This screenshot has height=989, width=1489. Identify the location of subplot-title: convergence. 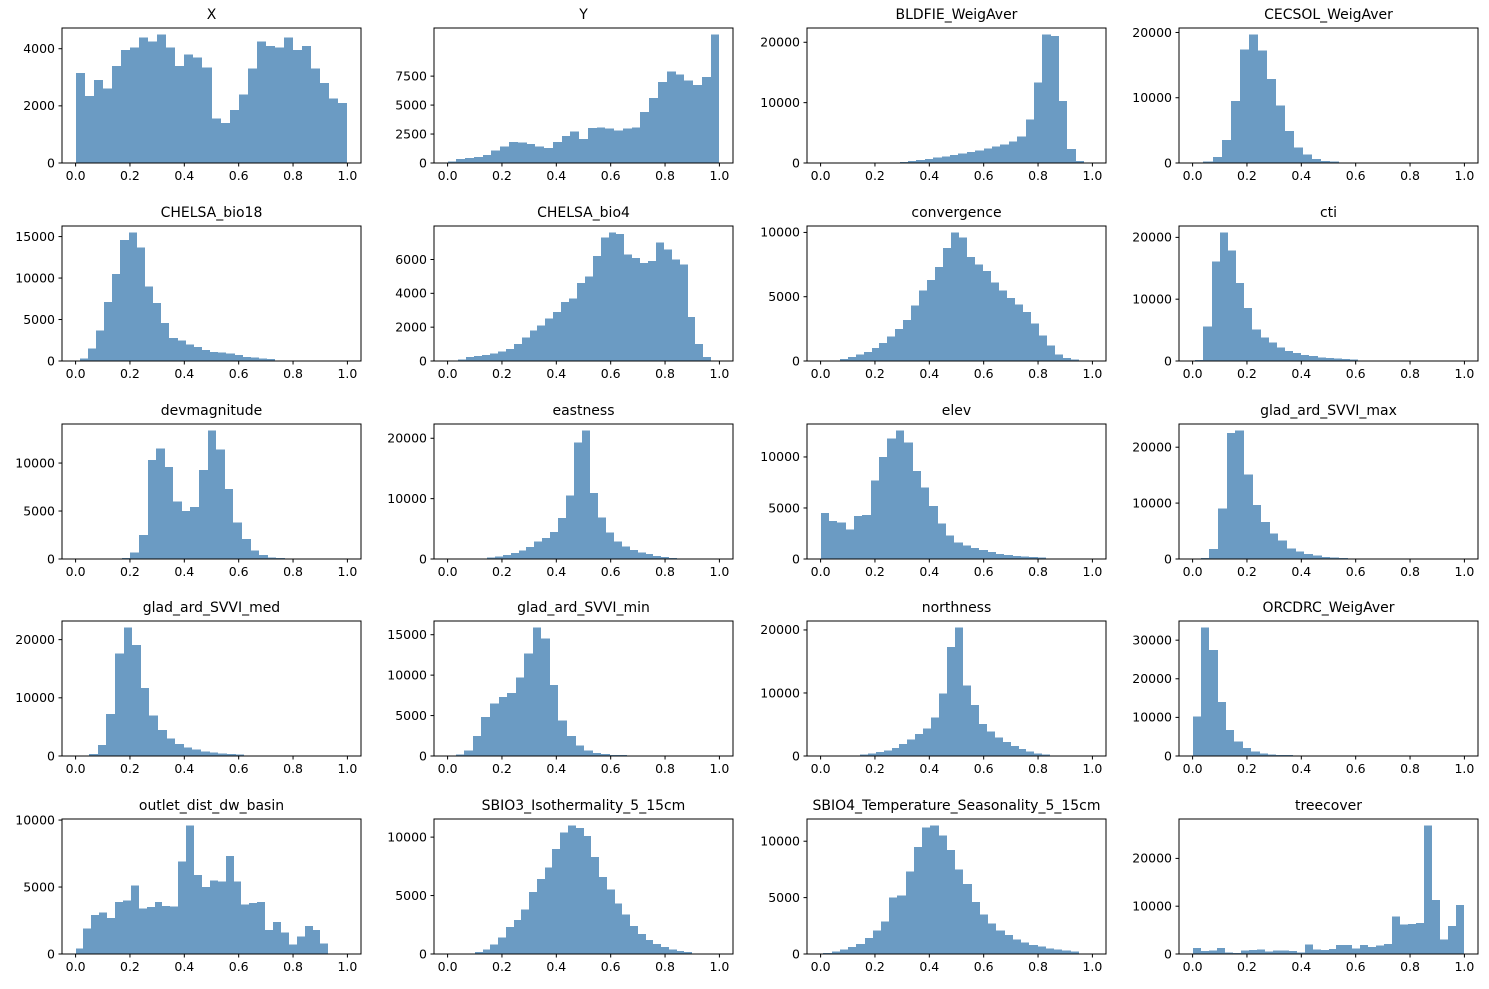
(956, 213).